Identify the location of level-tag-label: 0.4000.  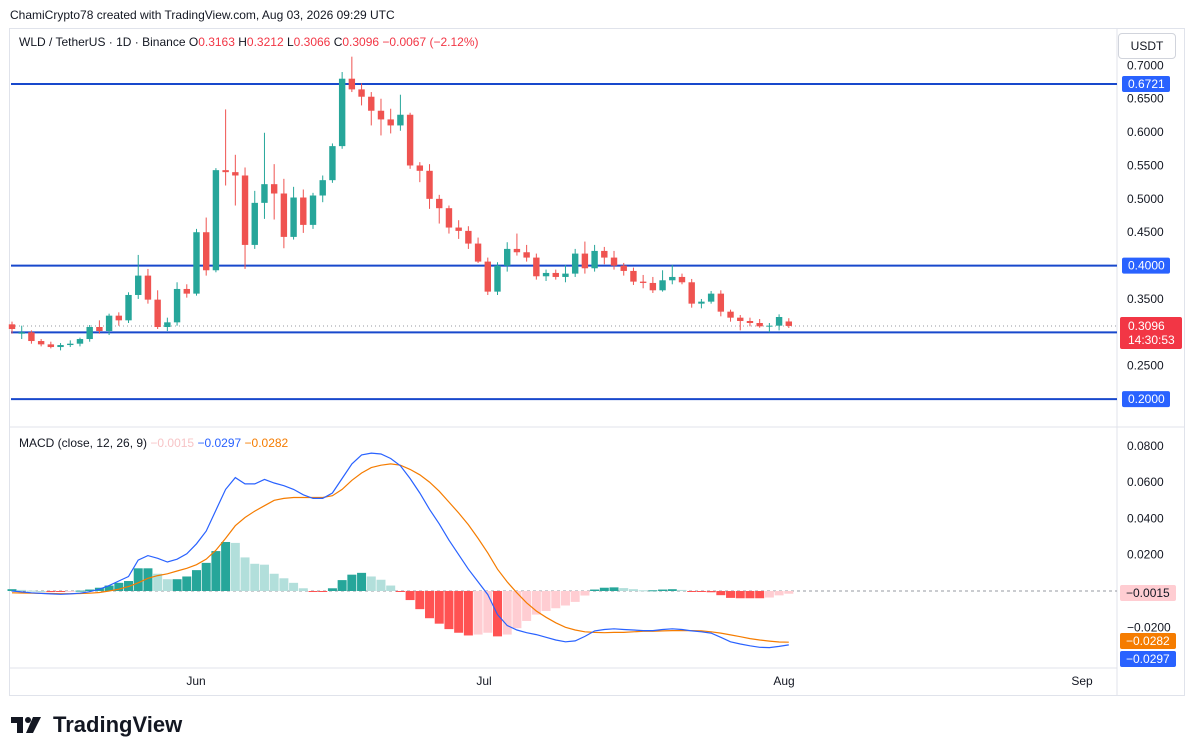
(1146, 266).